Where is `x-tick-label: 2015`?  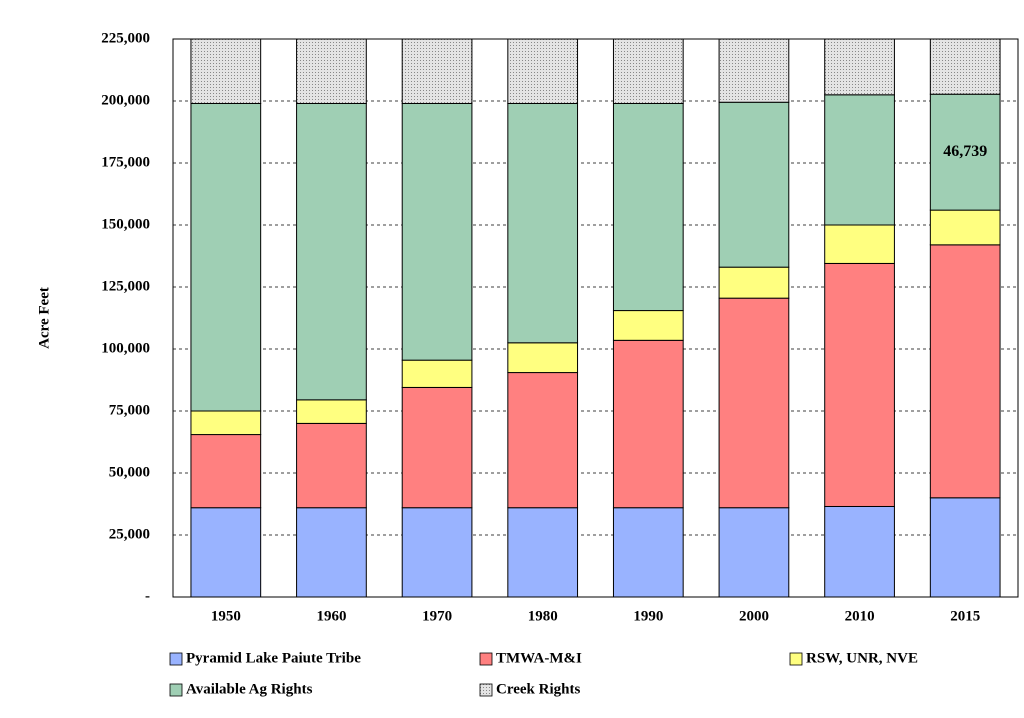 x-tick-label: 2015 is located at coordinates (965, 616).